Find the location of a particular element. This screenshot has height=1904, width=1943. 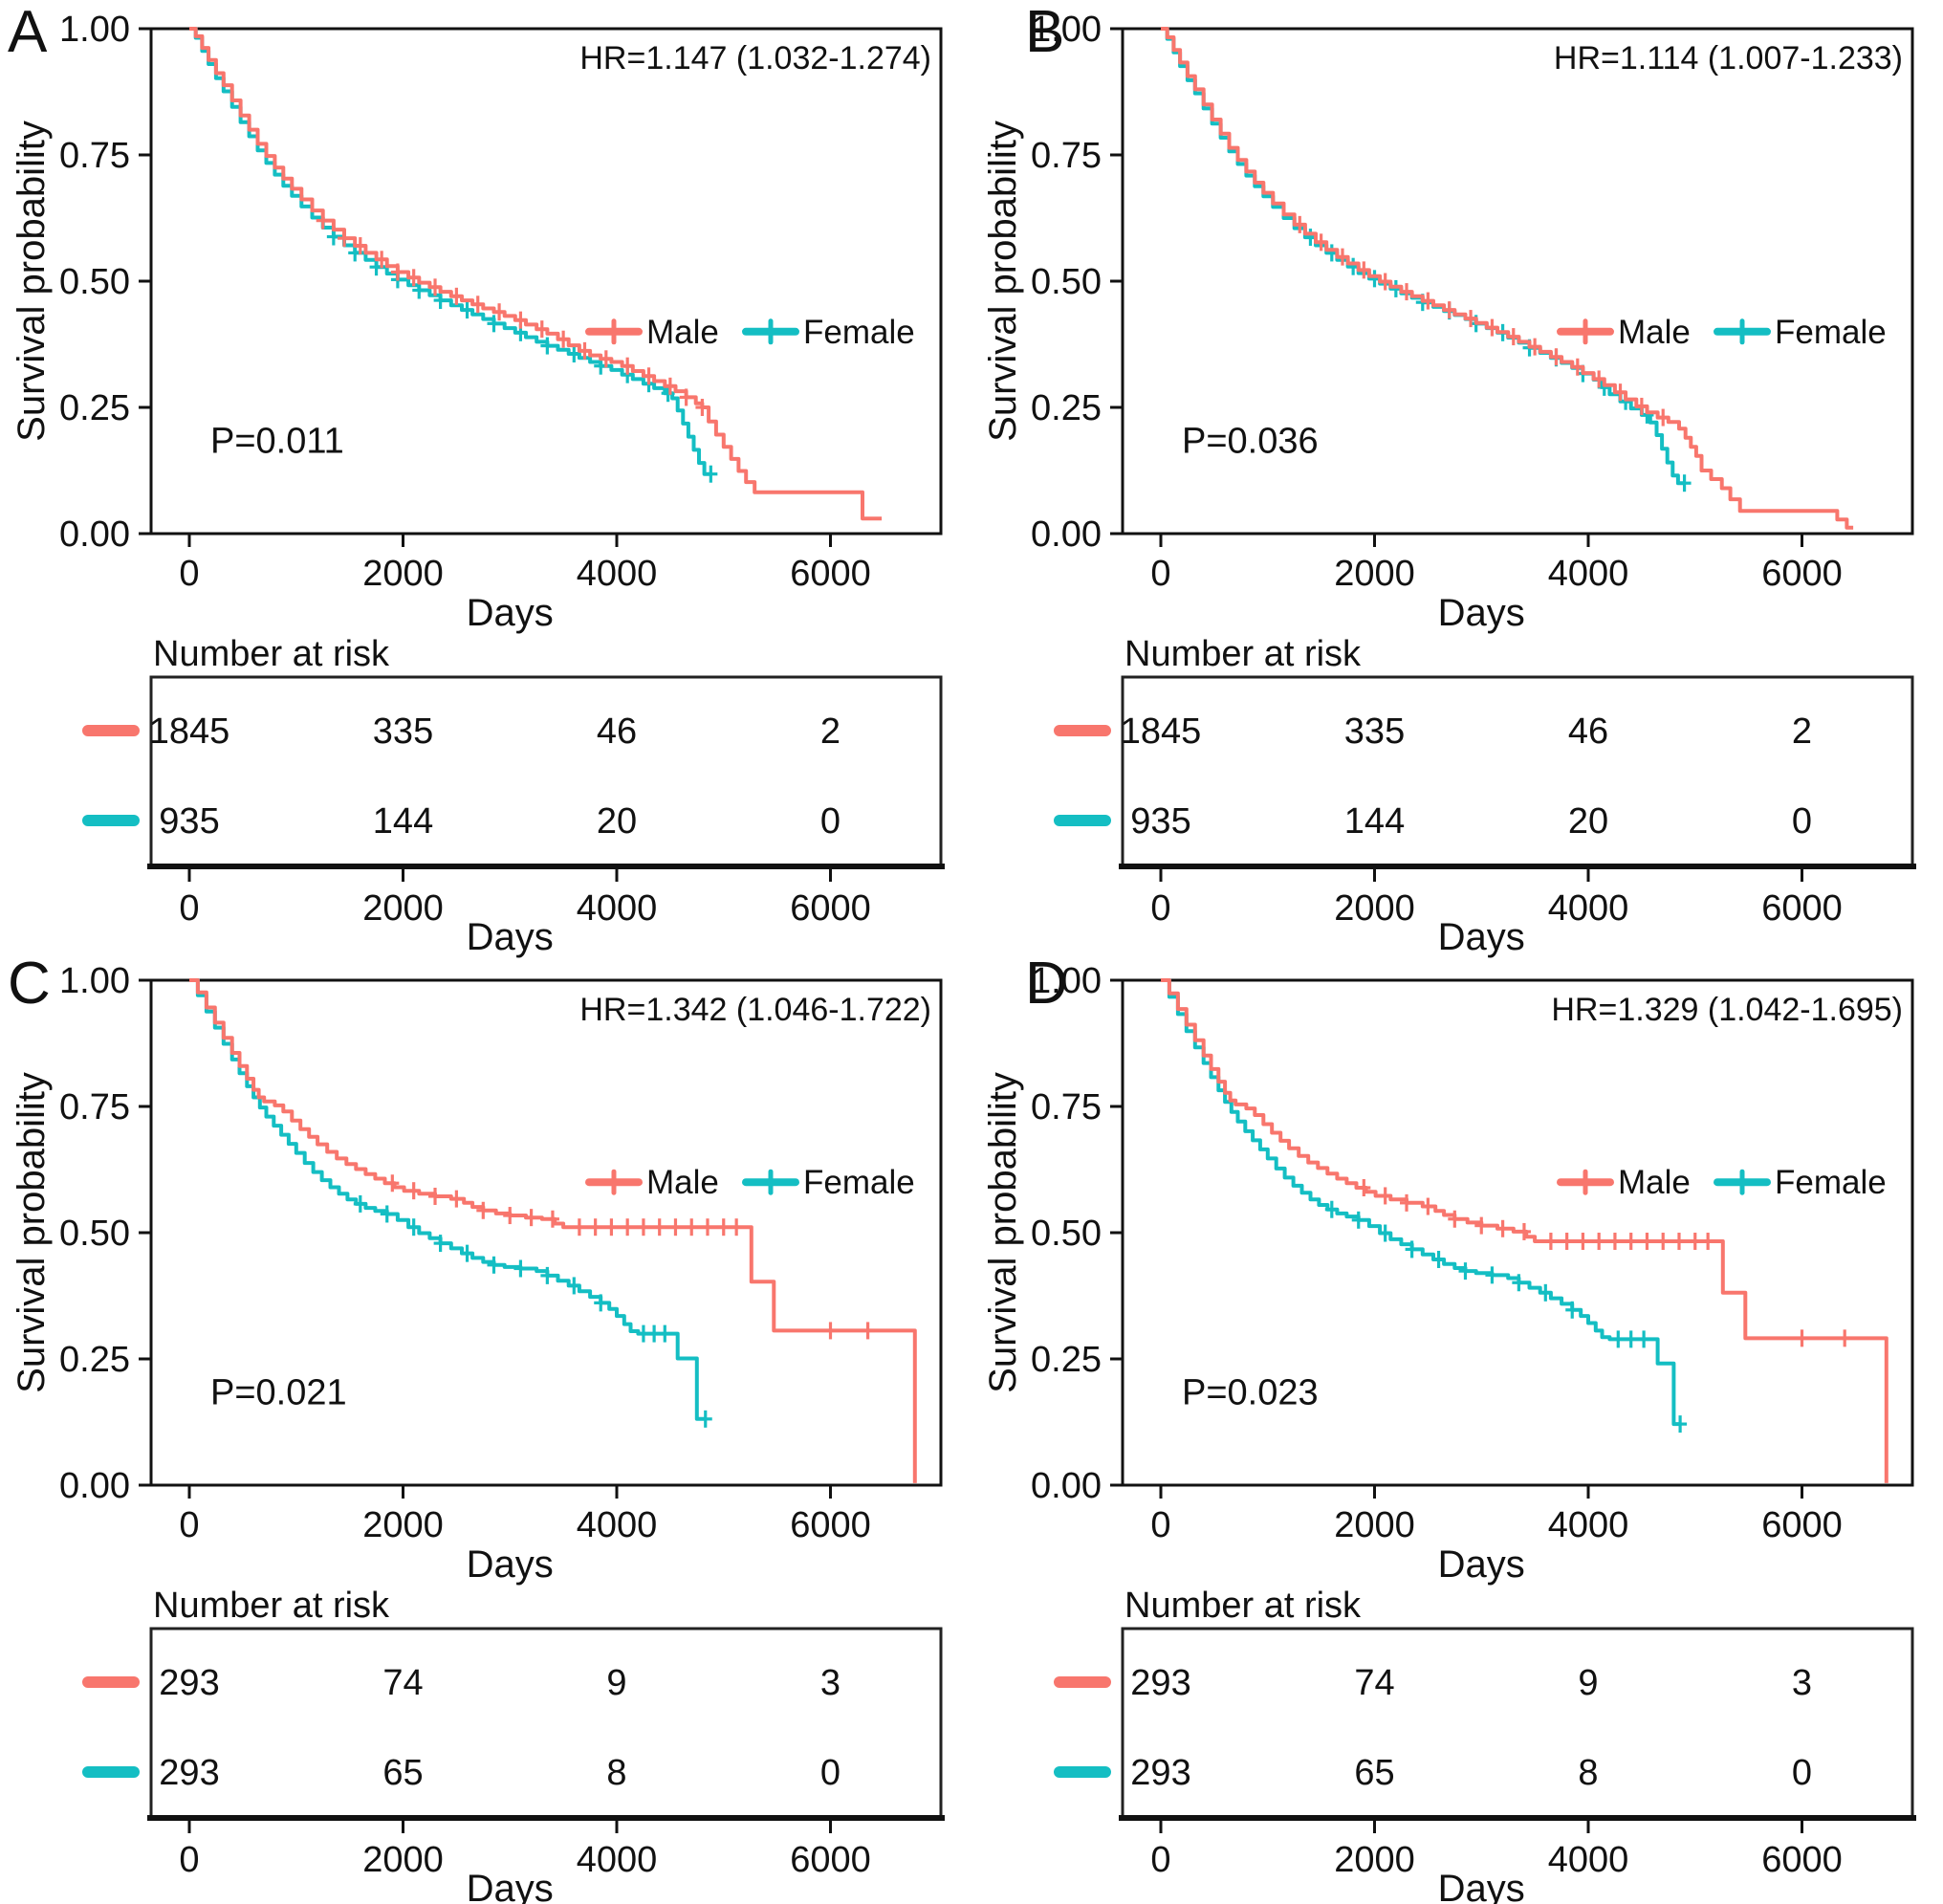

hr-annotation: HR=1.147 (1.032-1.274) is located at coordinates (755, 59).